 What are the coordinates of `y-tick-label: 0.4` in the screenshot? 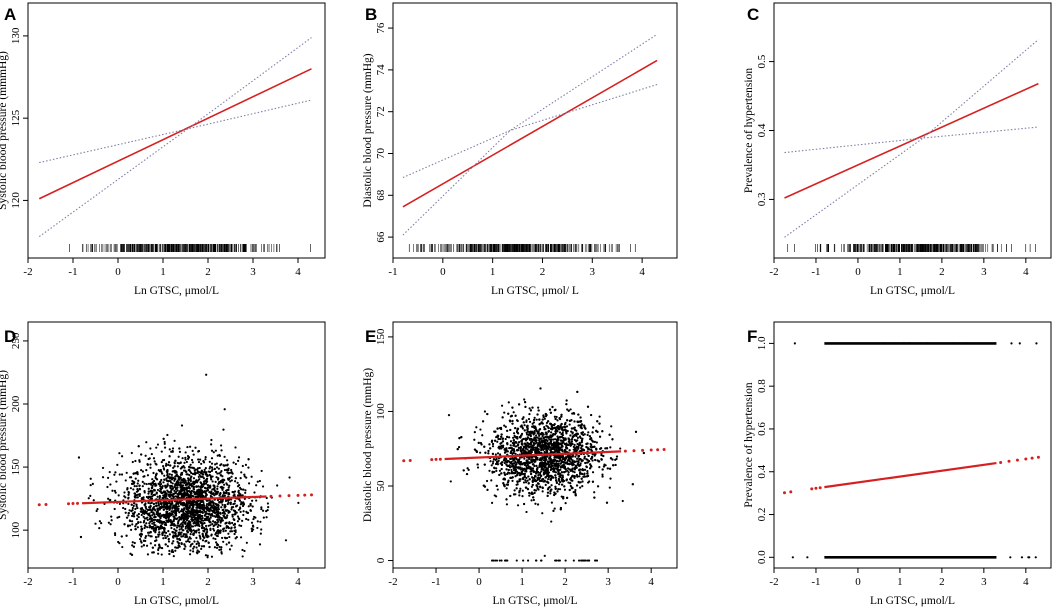 It's located at (762, 130).